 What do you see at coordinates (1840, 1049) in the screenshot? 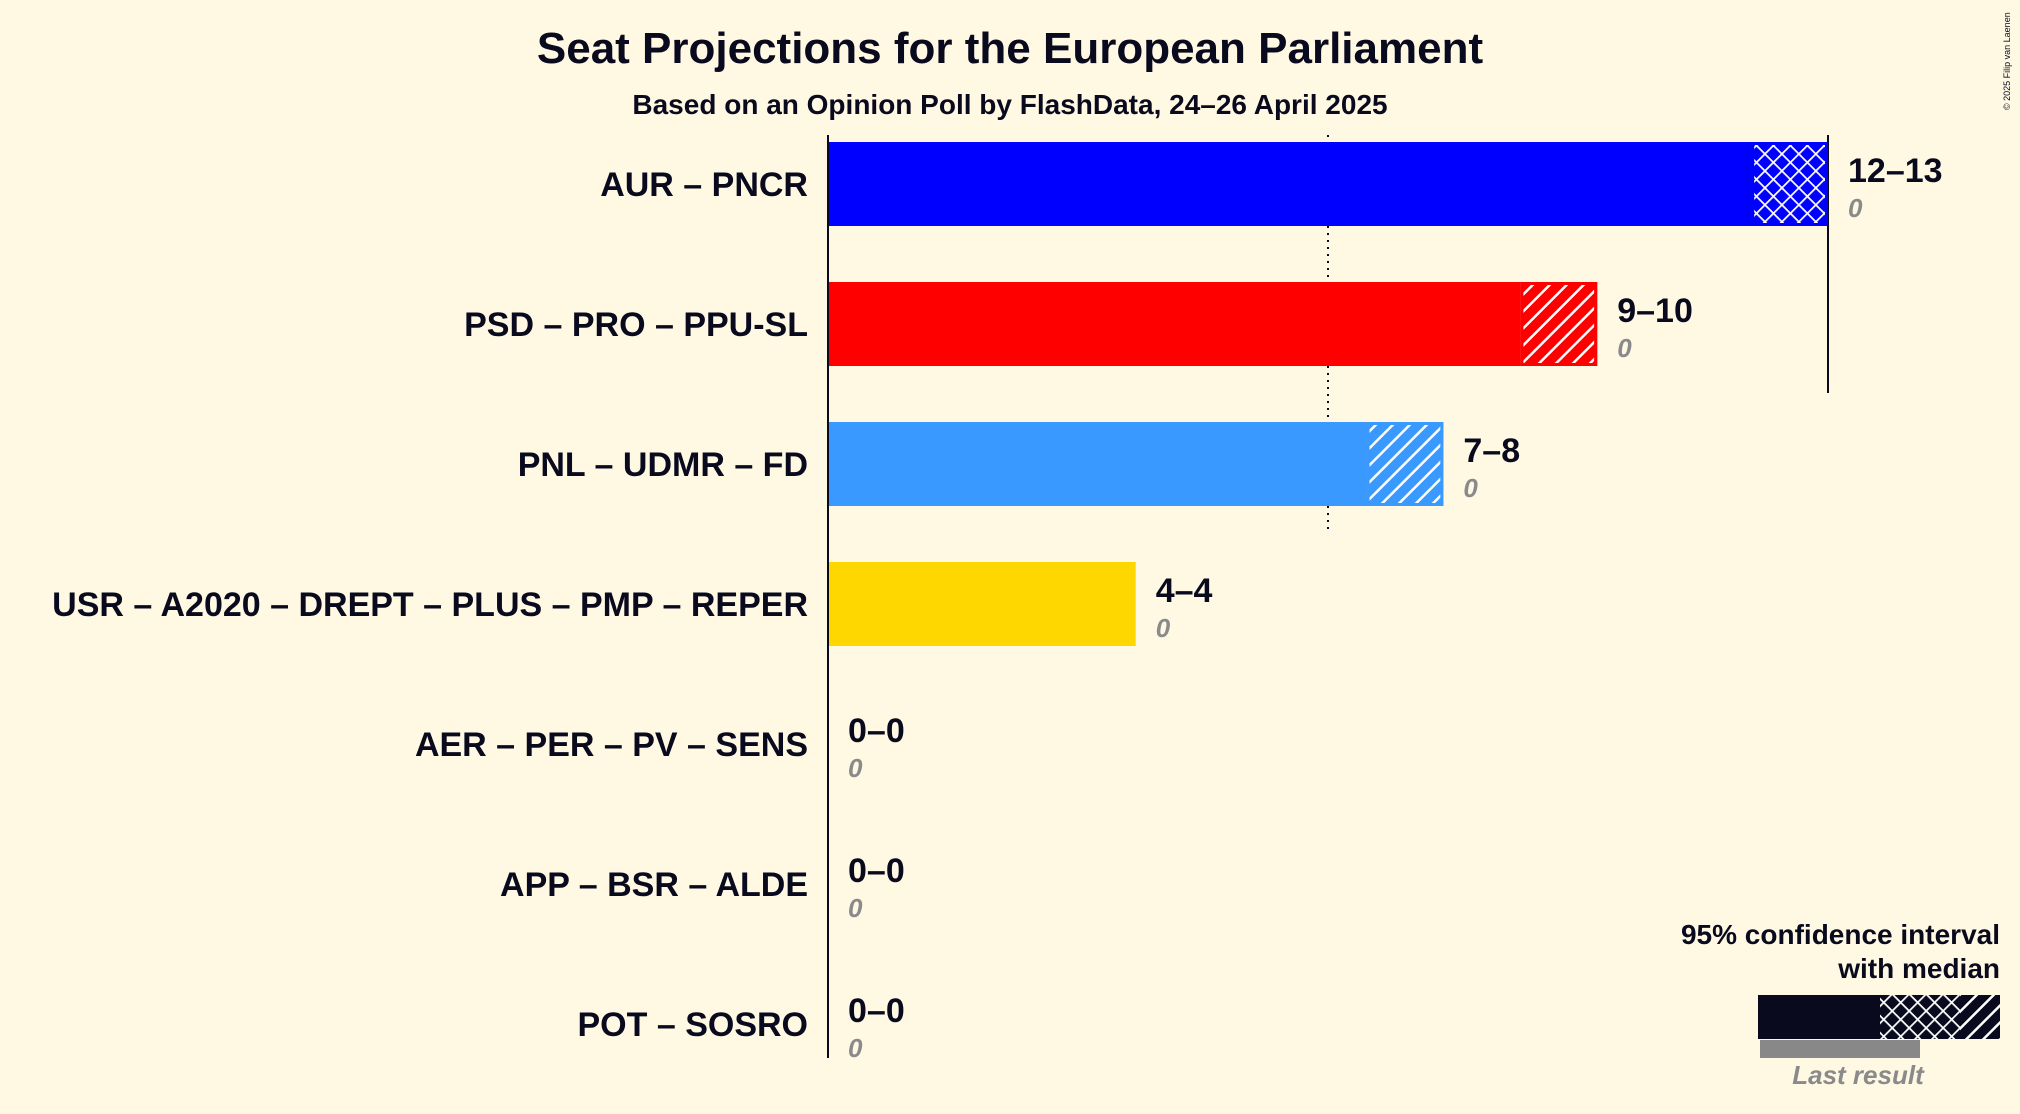
I see `legend-last-result-bar` at bounding box center [1840, 1049].